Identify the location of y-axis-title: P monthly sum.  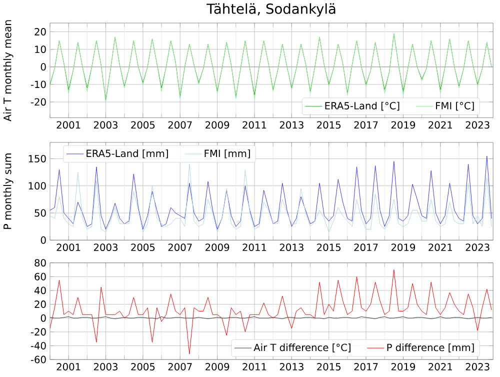
(8, 191).